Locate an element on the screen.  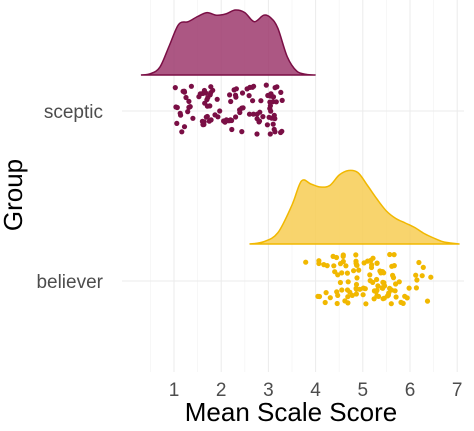
x-tick-label: 5 is located at coordinates (363, 390).